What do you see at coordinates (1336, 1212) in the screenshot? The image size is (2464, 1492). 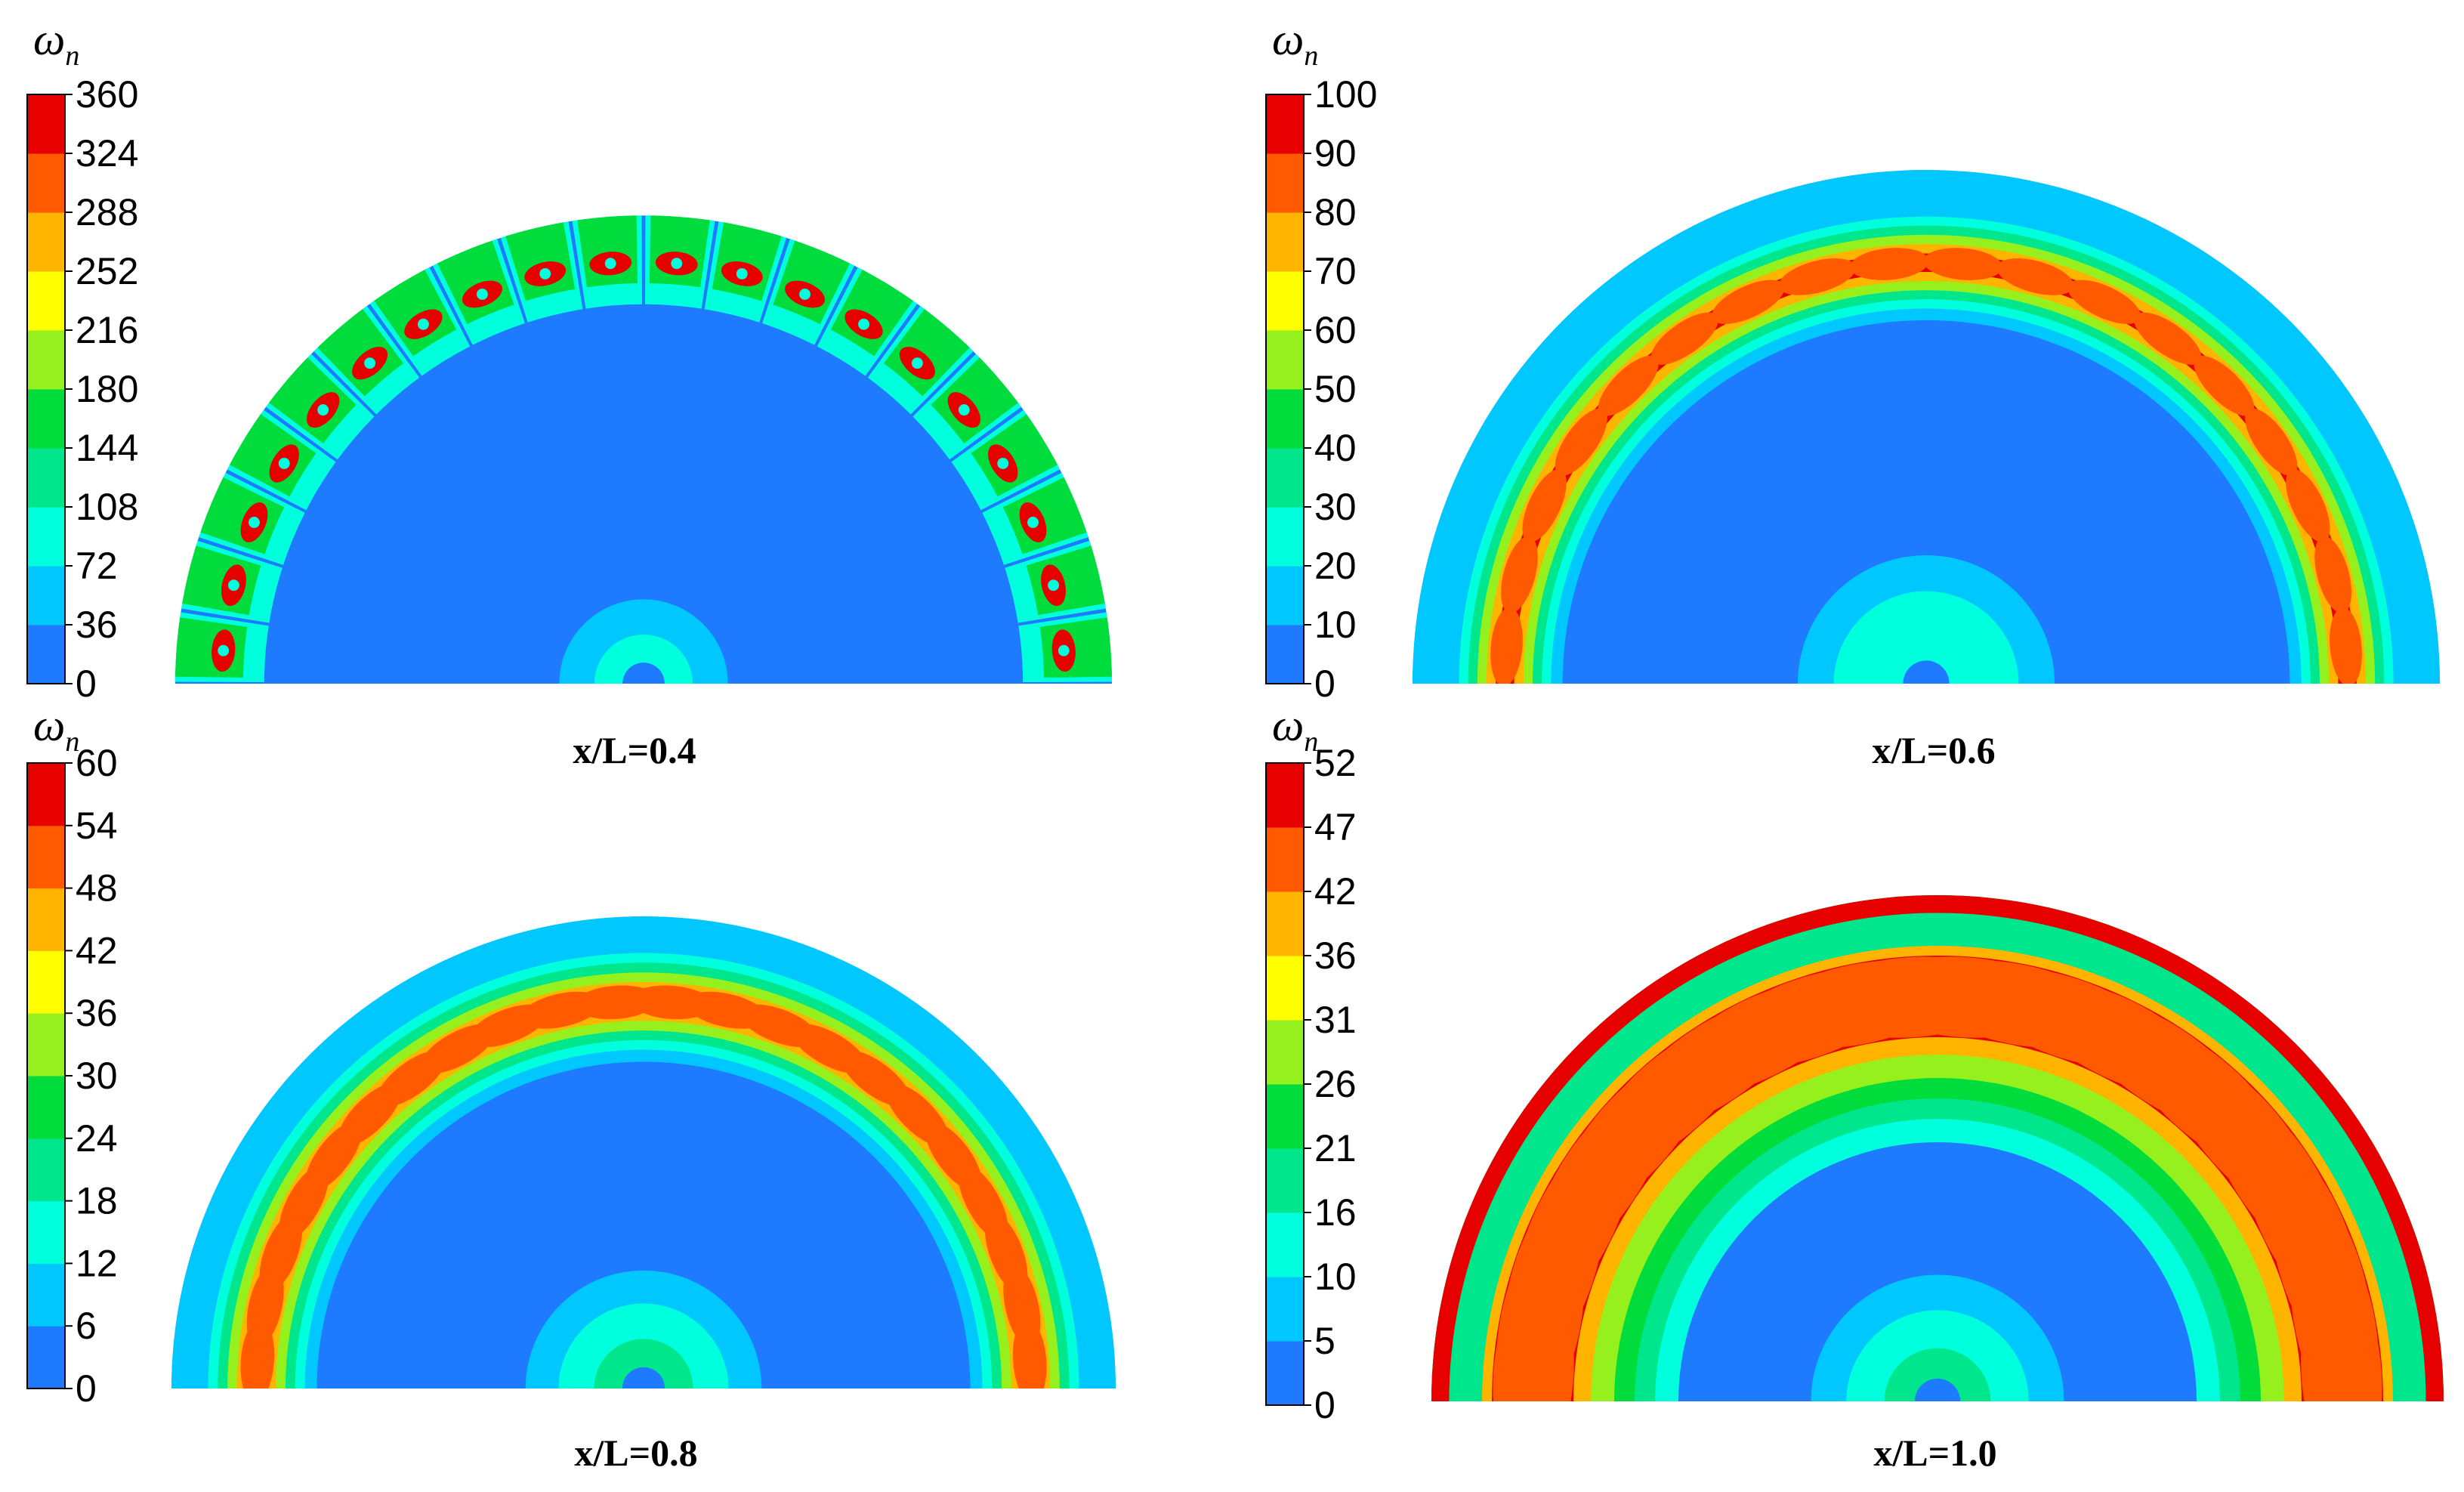 I see `colorbar-tick-label: 16` at bounding box center [1336, 1212].